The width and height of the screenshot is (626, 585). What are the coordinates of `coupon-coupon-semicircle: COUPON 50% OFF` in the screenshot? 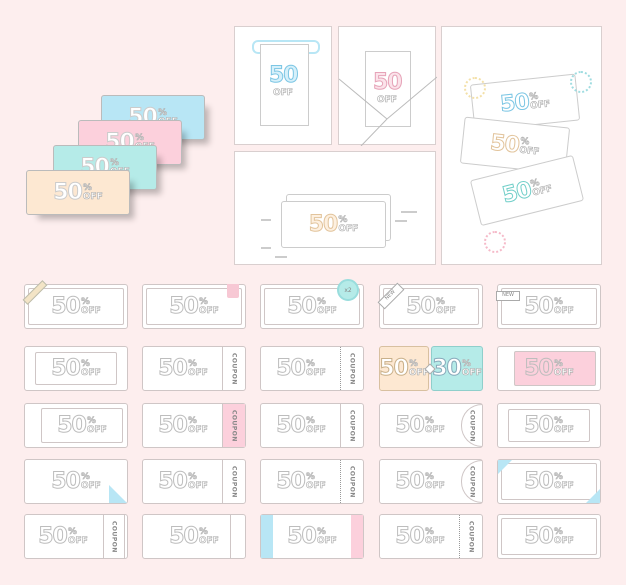 It's located at (431, 425).